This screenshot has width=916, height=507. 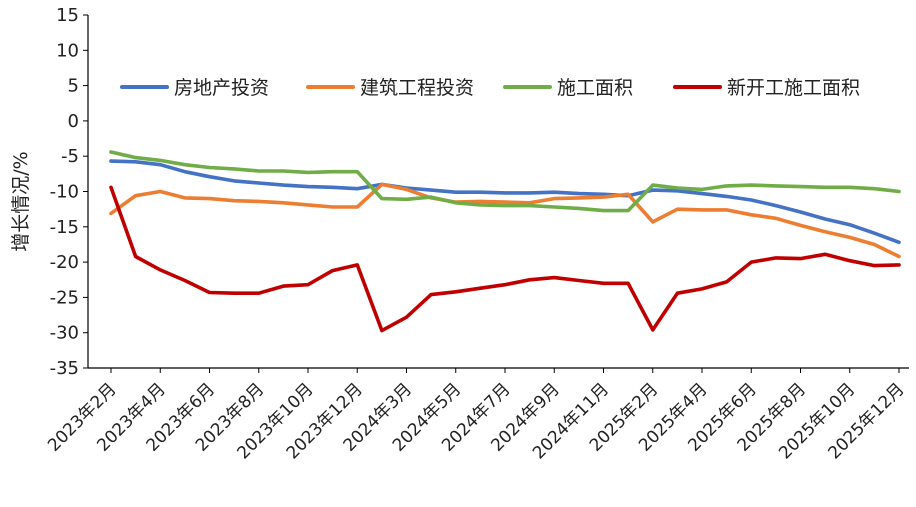 What do you see at coordinates (490, 88) in the screenshot?
I see `legend: 房地产投资 建筑工程投资 施工面积 新开工施工面积` at bounding box center [490, 88].